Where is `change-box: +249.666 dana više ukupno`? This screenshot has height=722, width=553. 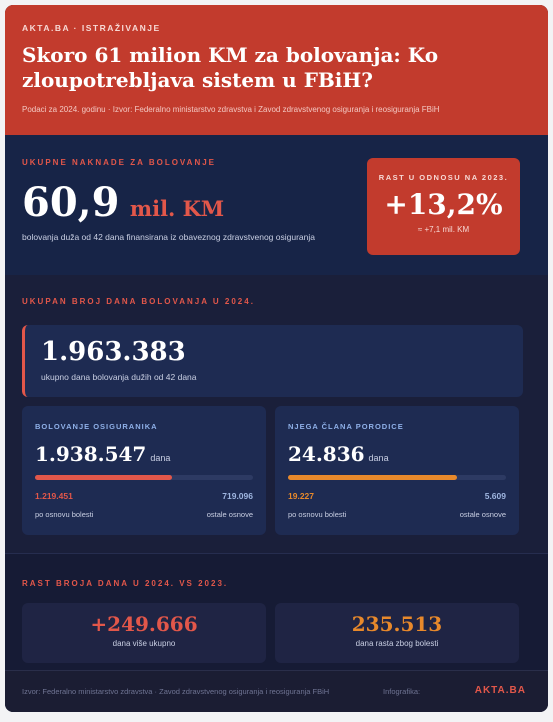 change-box: +249.666 dana više ukupno is located at coordinates (144, 633).